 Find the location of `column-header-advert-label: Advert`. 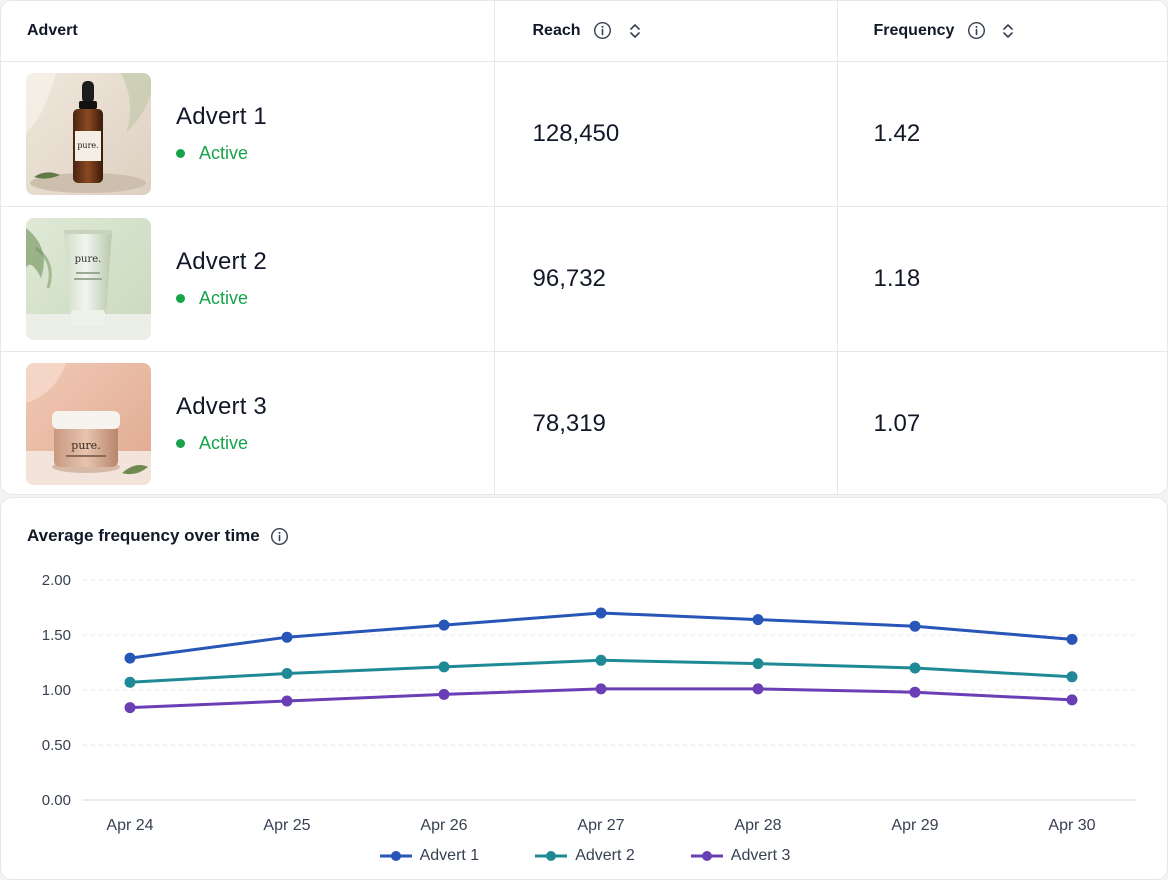

column-header-advert-label: Advert is located at coordinates (52, 30).